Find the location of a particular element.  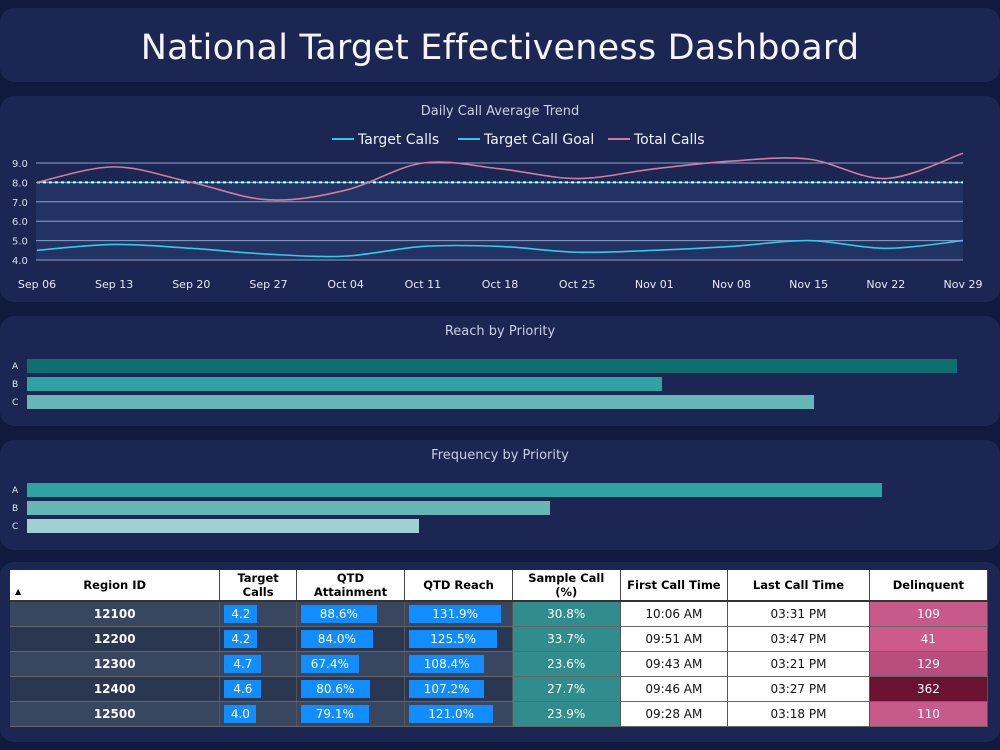

y-tick-label: 9.0 is located at coordinates (20, 164).